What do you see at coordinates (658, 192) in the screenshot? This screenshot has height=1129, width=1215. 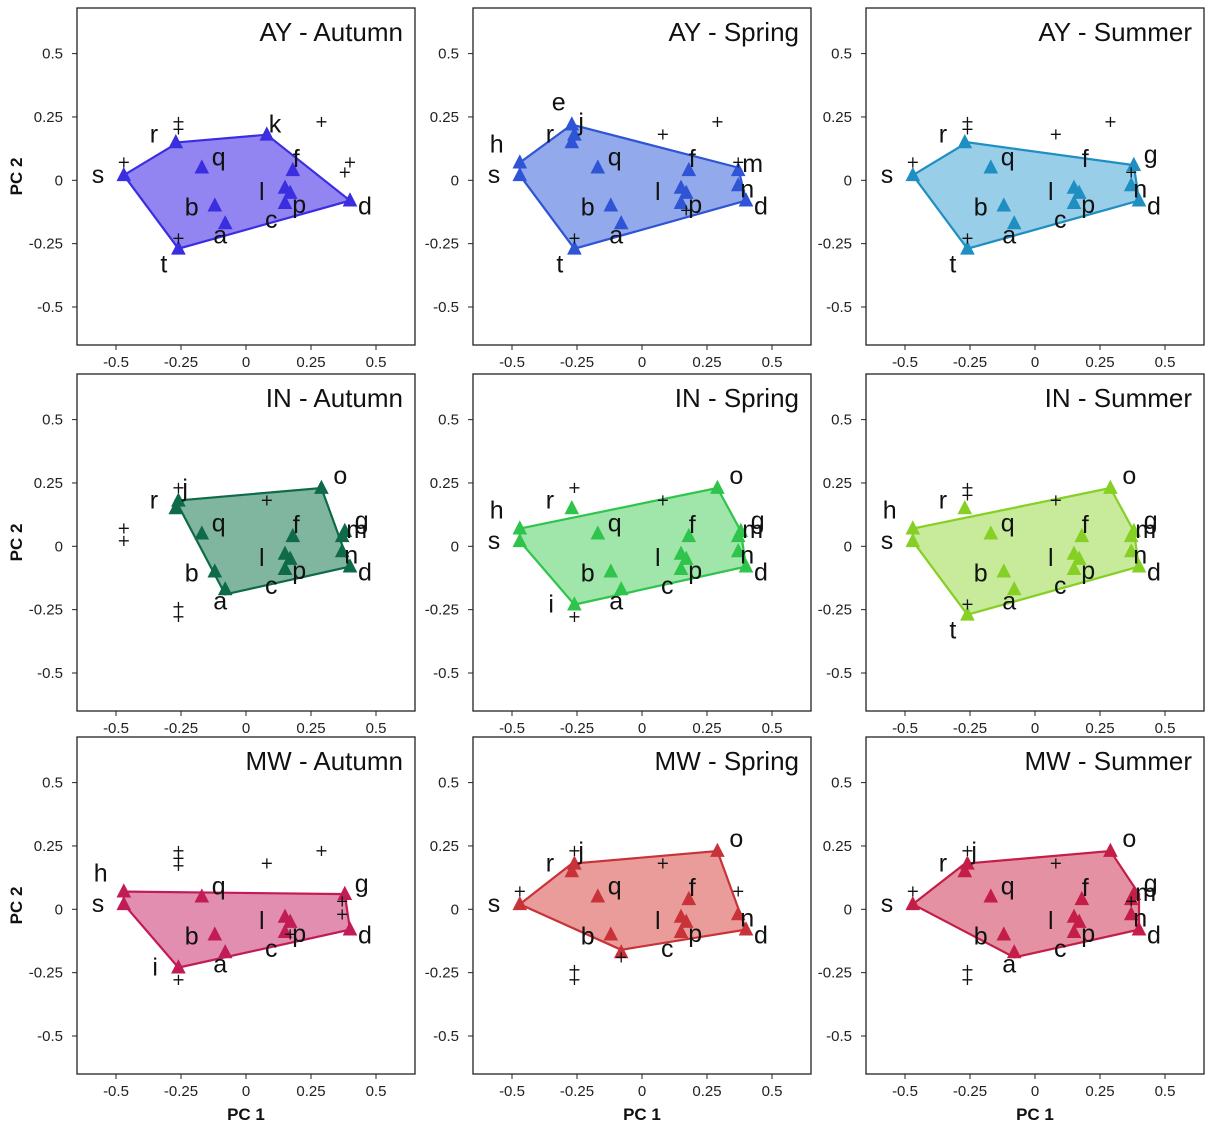 I see `site-label-l: l` at bounding box center [658, 192].